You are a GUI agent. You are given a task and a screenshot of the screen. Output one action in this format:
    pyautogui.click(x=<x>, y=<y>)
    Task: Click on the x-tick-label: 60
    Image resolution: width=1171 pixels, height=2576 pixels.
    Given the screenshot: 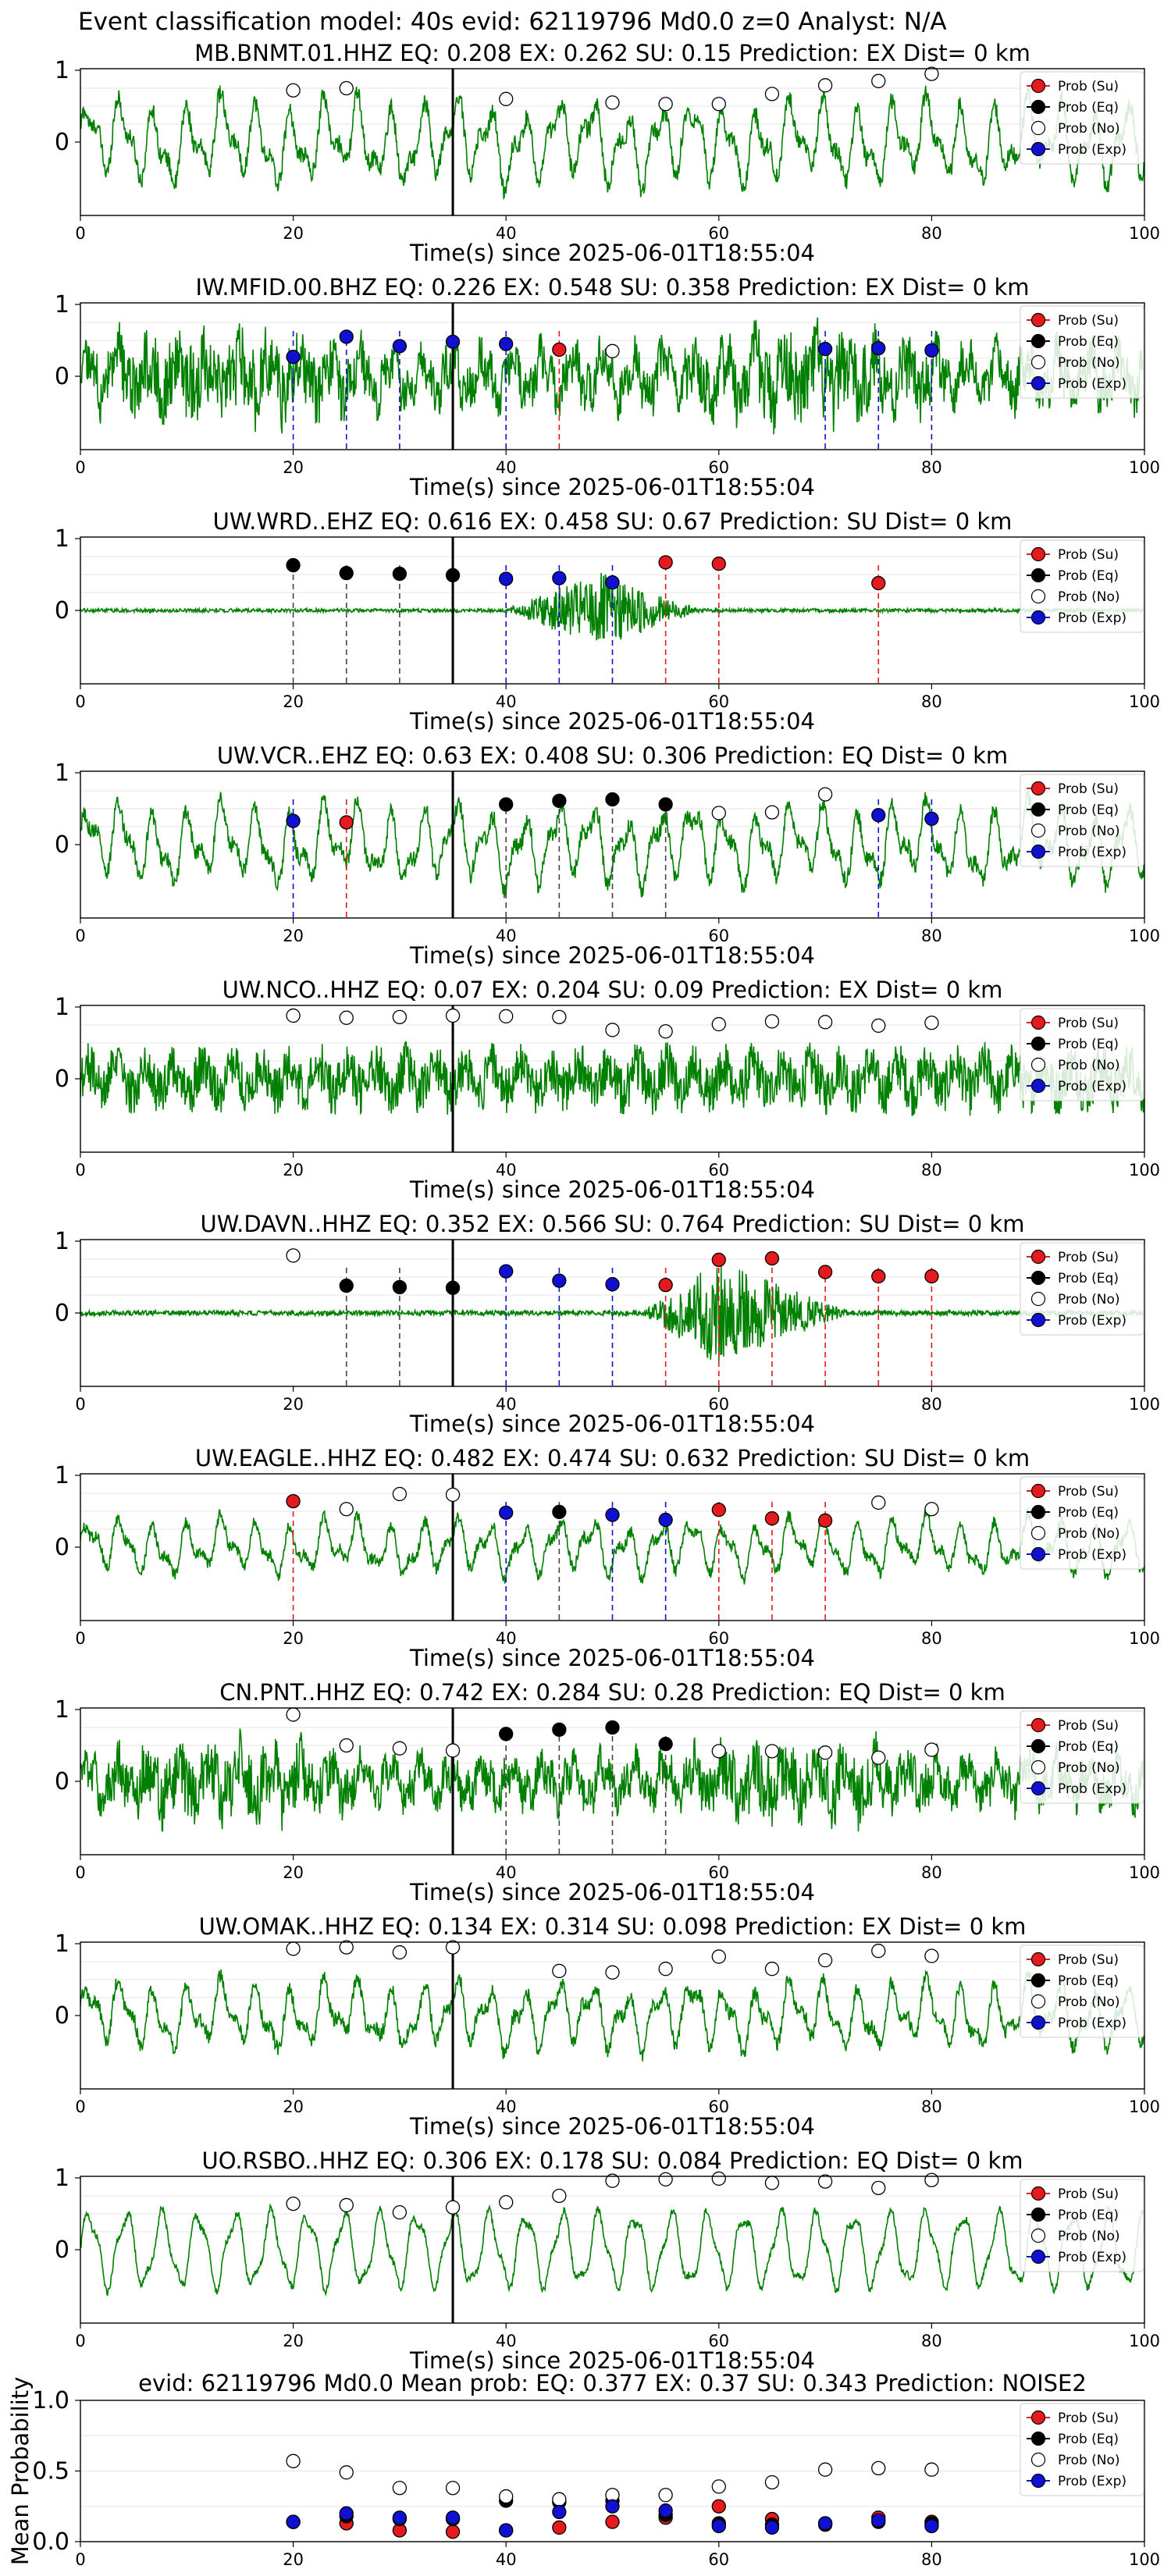 What is the action you would take?
    pyautogui.click(x=718, y=233)
    